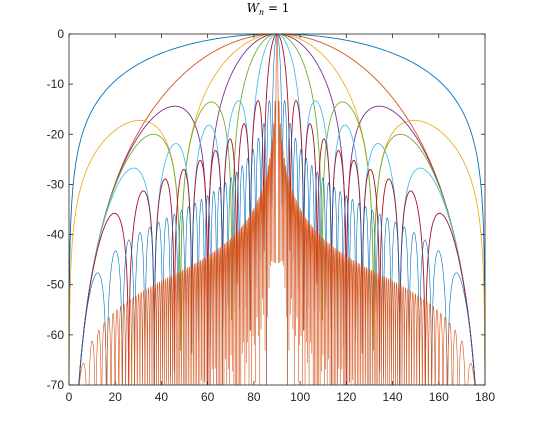  What do you see at coordinates (60, 34) in the screenshot?
I see `y-tick-label: 0` at bounding box center [60, 34].